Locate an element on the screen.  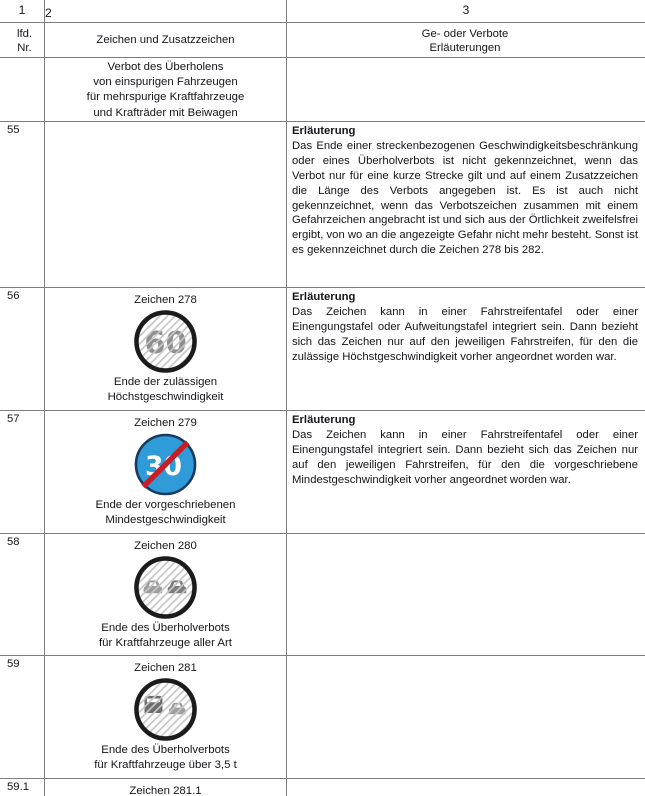
sign-281-end-of-truck-overtaking-ban-icon is located at coordinates (165, 709).